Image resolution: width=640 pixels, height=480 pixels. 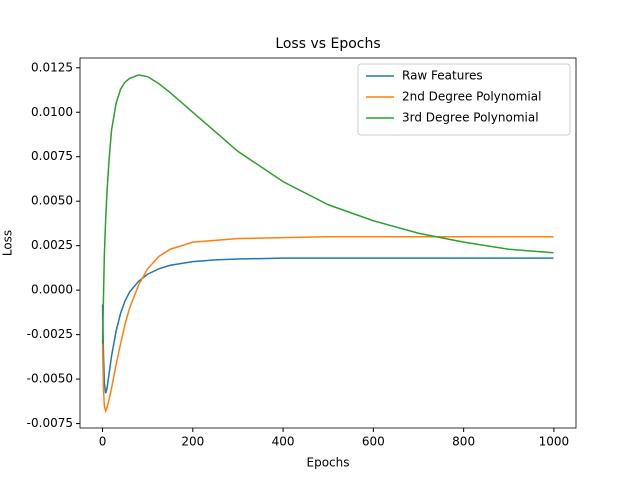 What do you see at coordinates (192, 442) in the screenshot?
I see `x-tick-label: 200` at bounding box center [192, 442].